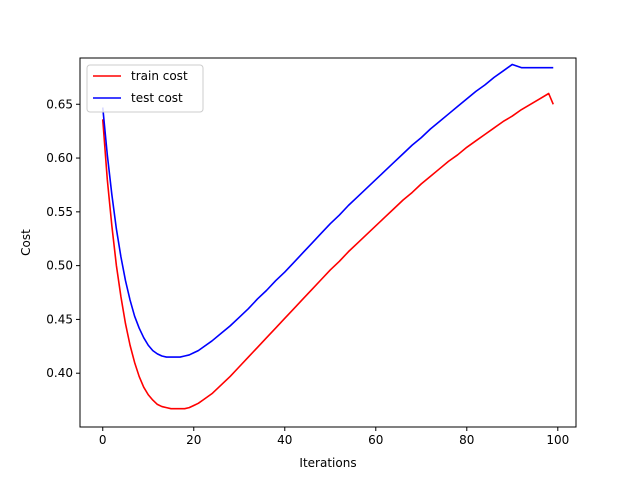  What do you see at coordinates (59, 319) in the screenshot?
I see `y-tick-label: 0.45` at bounding box center [59, 319].